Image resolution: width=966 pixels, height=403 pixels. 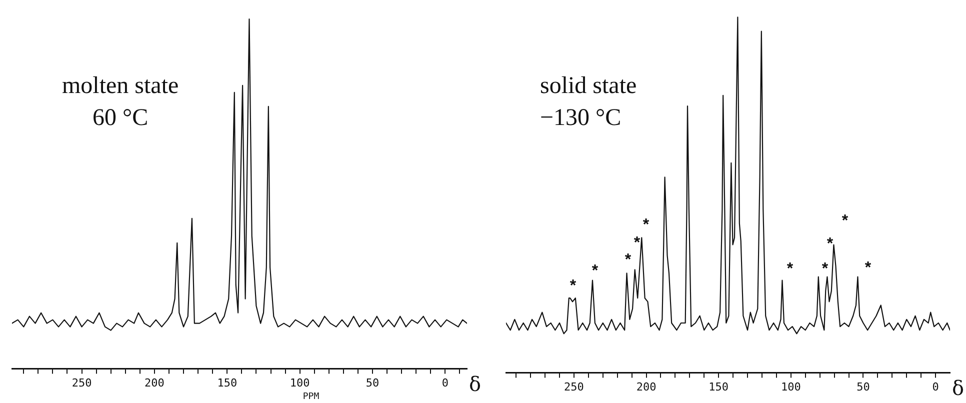 I want to click on text: solid state −130 °C, so click(x=588, y=102).